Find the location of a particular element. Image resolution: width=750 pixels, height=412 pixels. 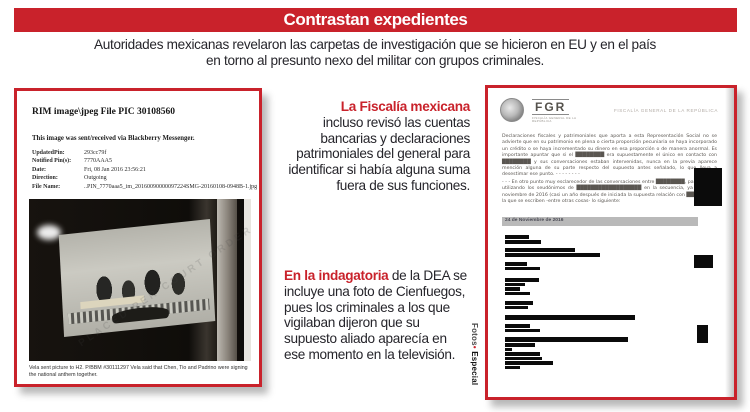

meta-label: File Name: is located at coordinates (46, 186).